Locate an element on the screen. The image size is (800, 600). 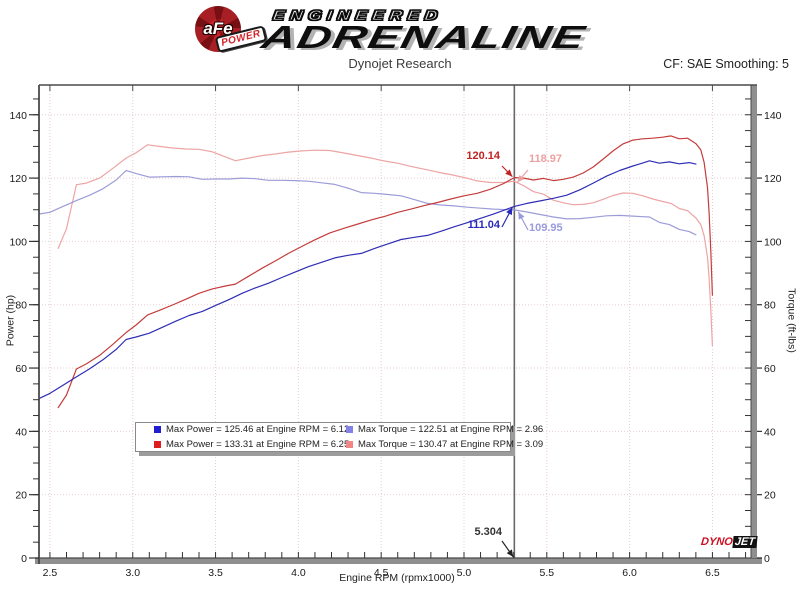
legend-swatch-salmon-icon is located at coordinates (349, 444).